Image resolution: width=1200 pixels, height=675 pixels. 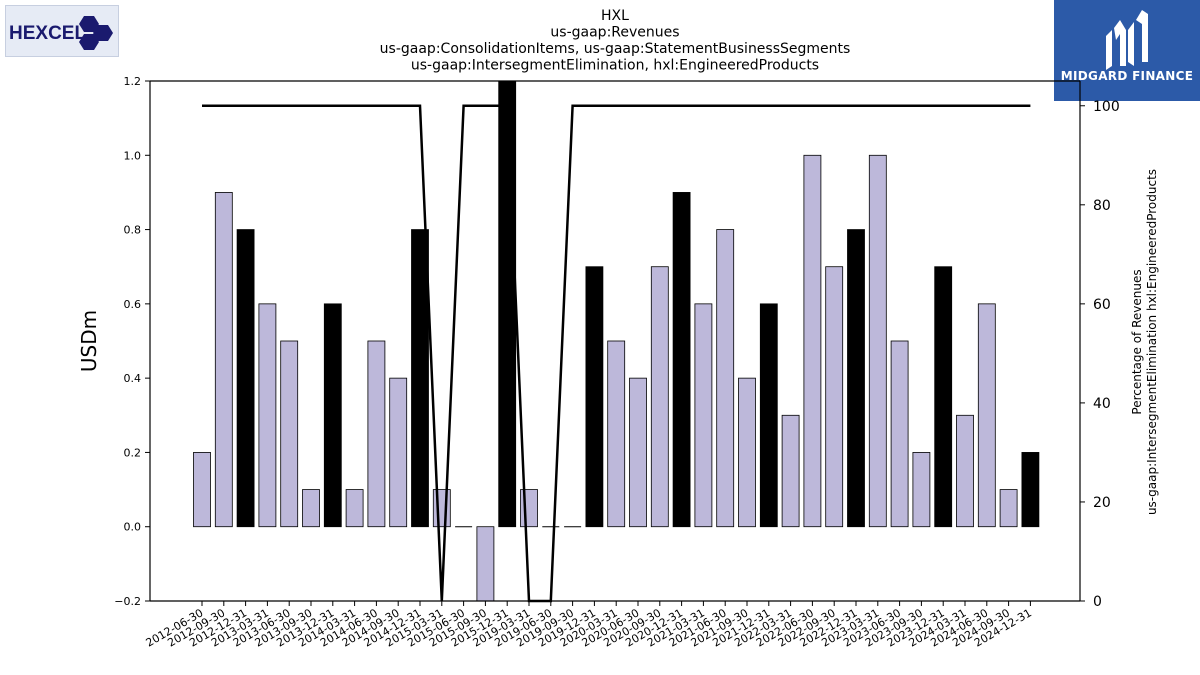 I want to click on hexcel-logo-mark: HEXCEL, so click(x=61, y=33).